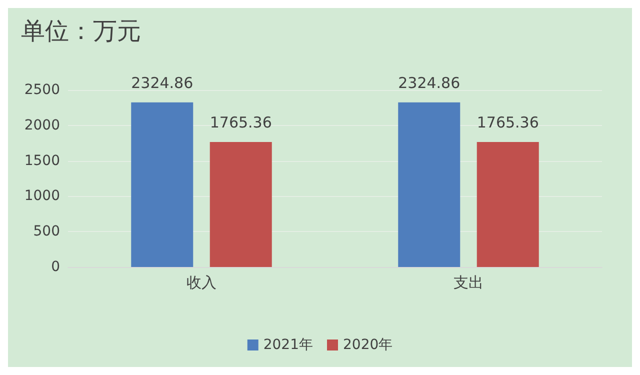  Describe the element at coordinates (81, 31) in the screenshot. I see `chart-title: 单位：万元` at that location.